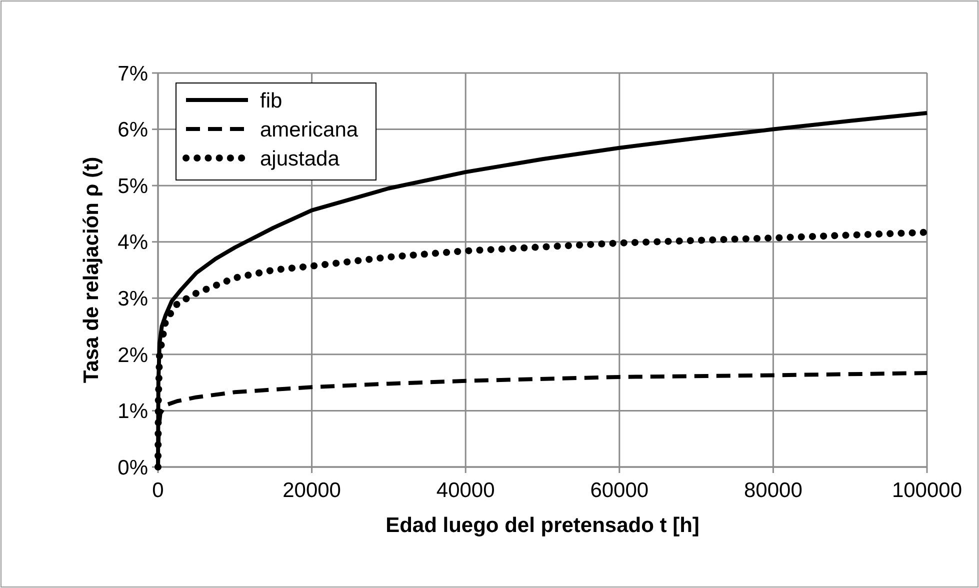 The width and height of the screenshot is (979, 588). What do you see at coordinates (133, 355) in the screenshot?
I see `y-tick-label: 2%` at bounding box center [133, 355].